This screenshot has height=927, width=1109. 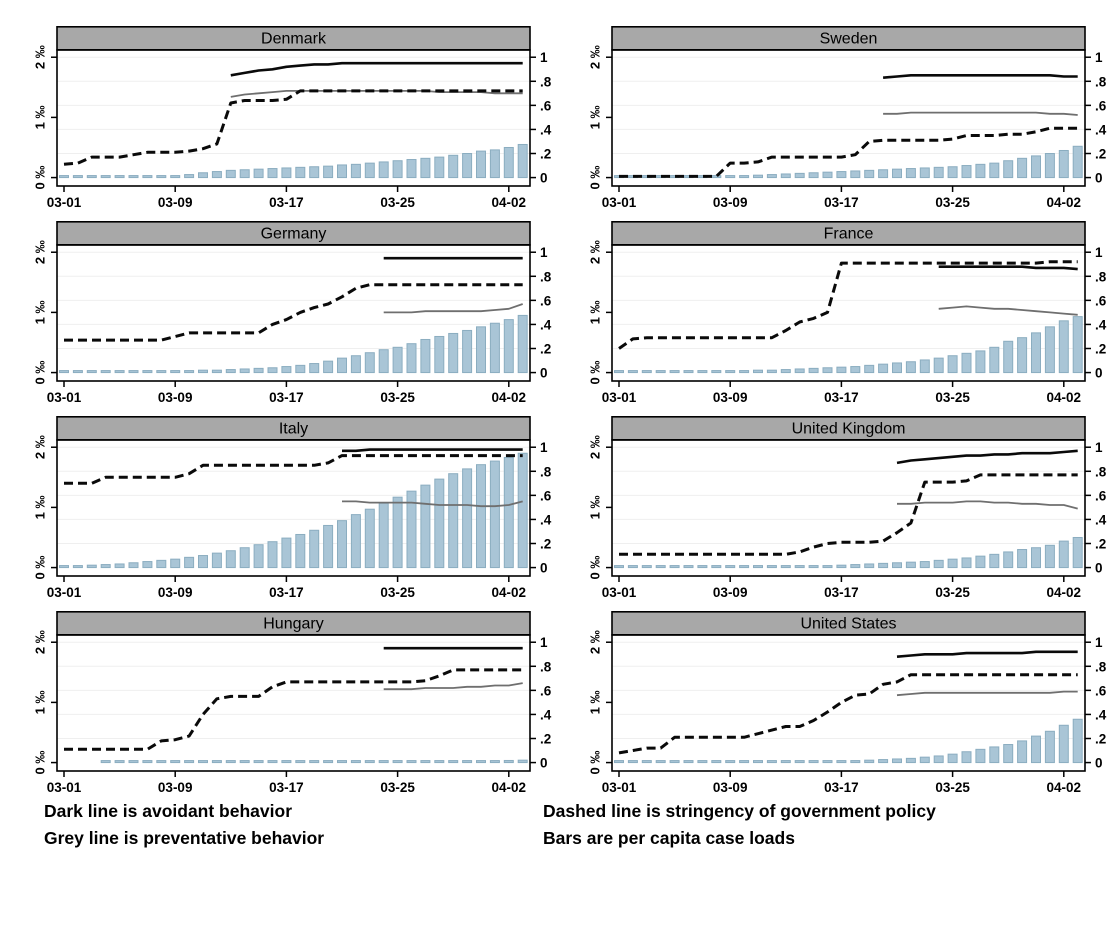 I want to click on legend-line-cases: Bars are per capita case loads, so click(x=669, y=838).